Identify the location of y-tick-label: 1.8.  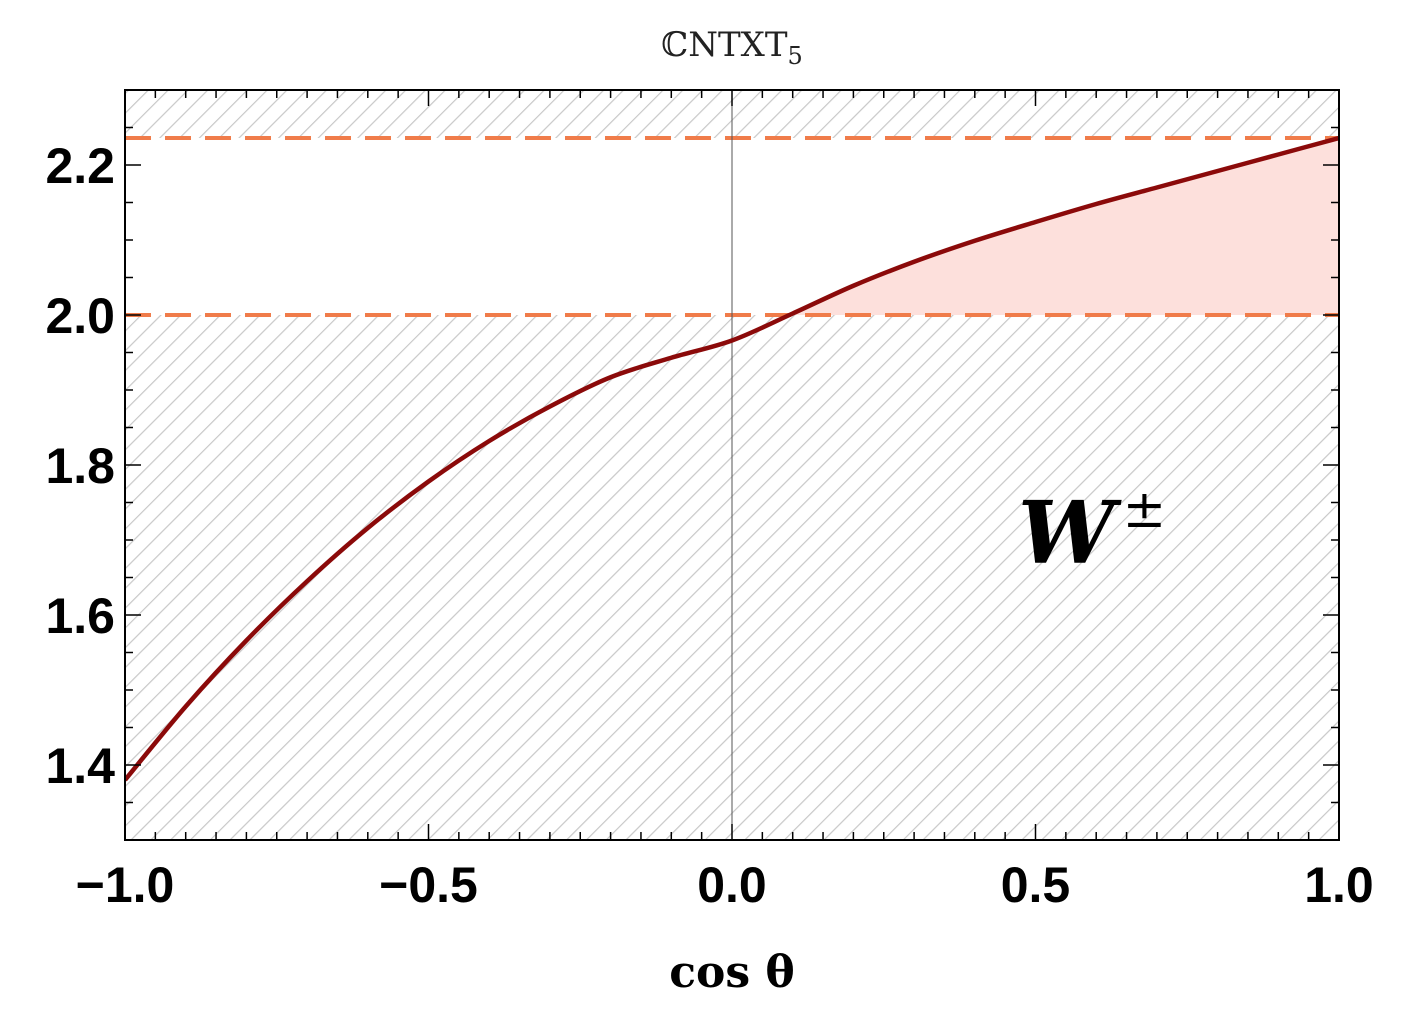
(80, 466).